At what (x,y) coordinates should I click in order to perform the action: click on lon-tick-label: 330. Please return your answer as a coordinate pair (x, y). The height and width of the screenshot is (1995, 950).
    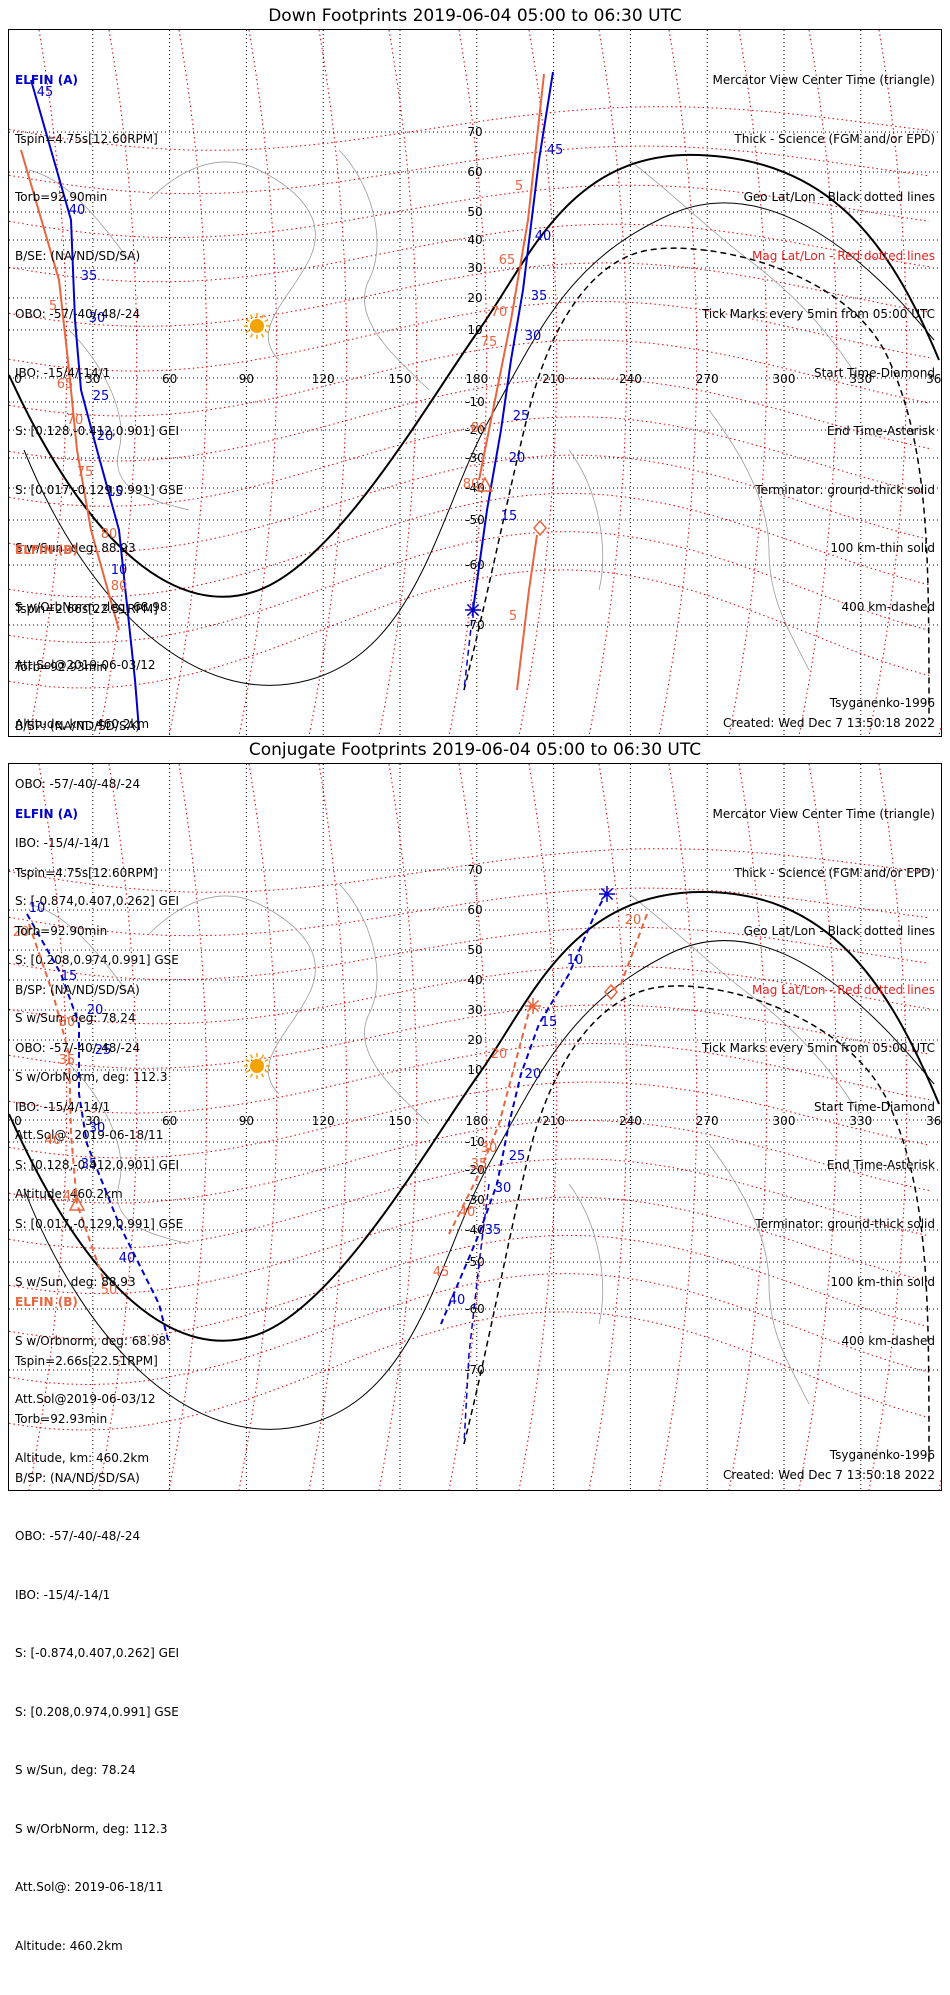
    Looking at the image, I should click on (860, 1121).